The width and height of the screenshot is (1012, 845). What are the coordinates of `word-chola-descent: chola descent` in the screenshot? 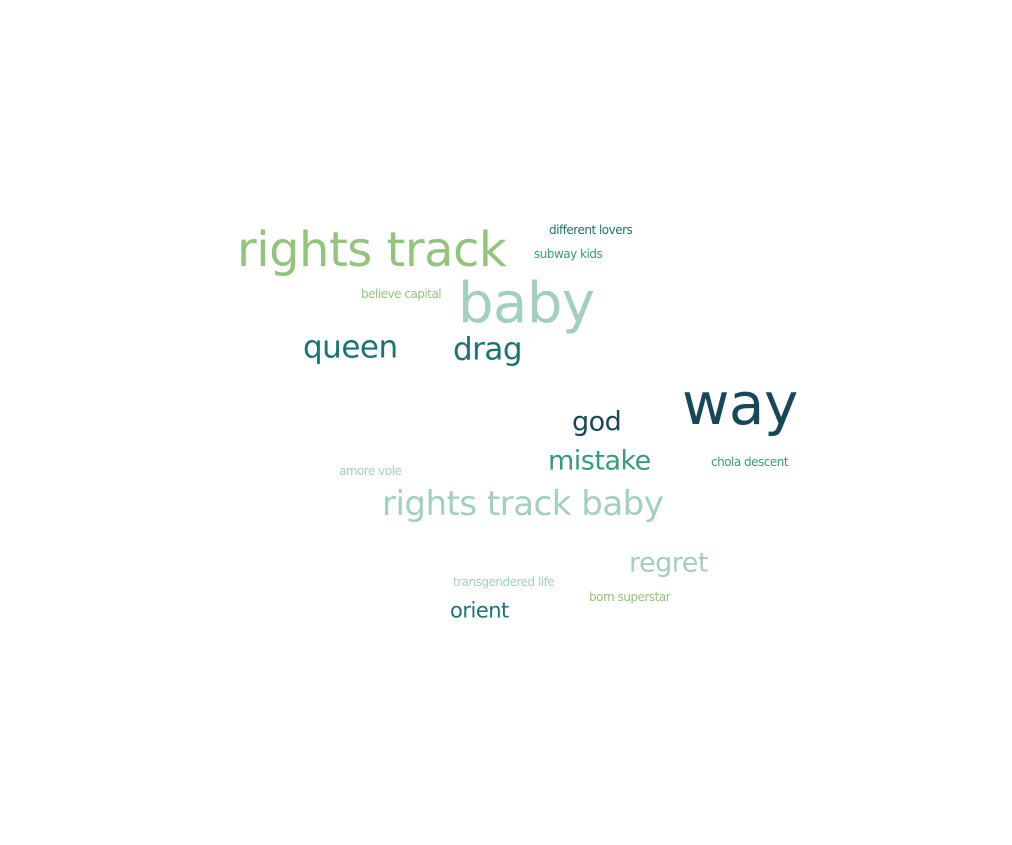 It's located at (750, 462).